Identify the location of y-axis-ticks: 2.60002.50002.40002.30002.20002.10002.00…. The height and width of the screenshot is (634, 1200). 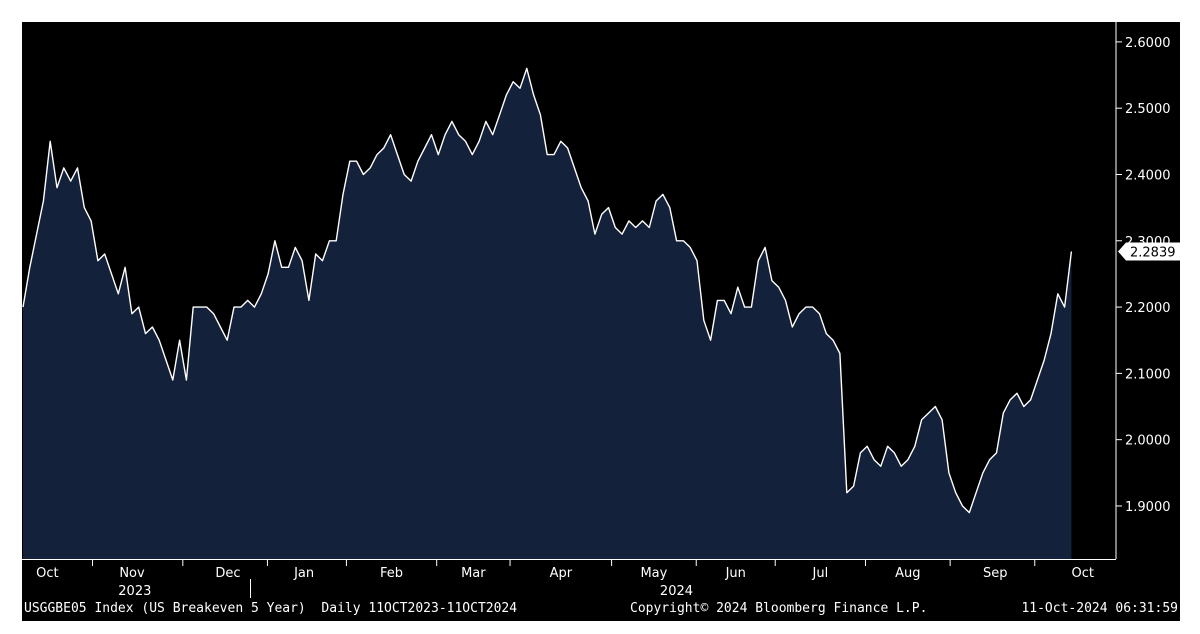
(1143, 275).